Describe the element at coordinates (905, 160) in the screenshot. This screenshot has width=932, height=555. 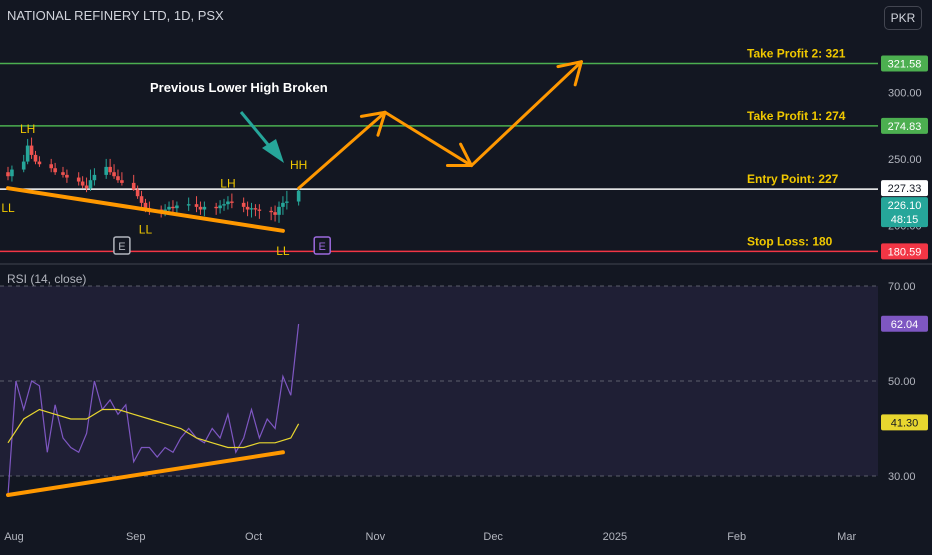
I see `price-tick-label: 250.00` at that location.